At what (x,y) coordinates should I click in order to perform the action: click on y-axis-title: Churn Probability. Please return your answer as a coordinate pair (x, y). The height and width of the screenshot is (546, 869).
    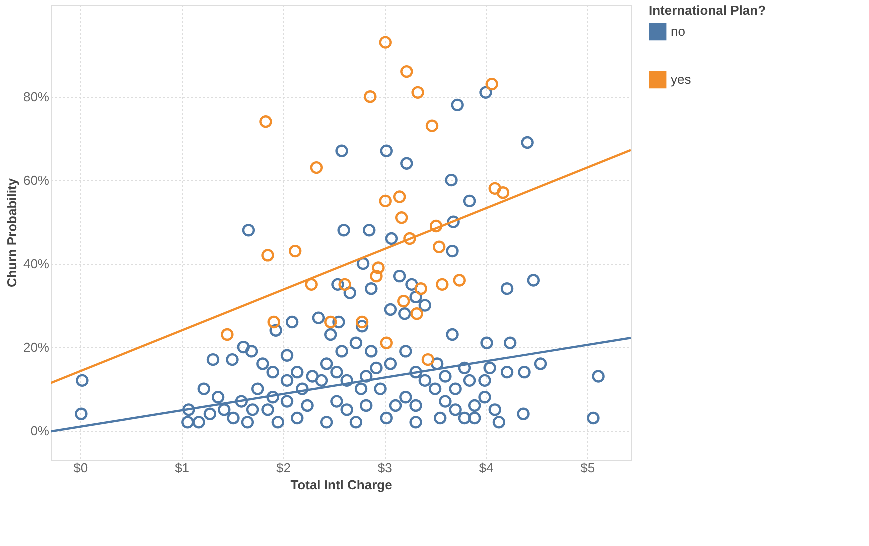
    Looking at the image, I should click on (12, 233).